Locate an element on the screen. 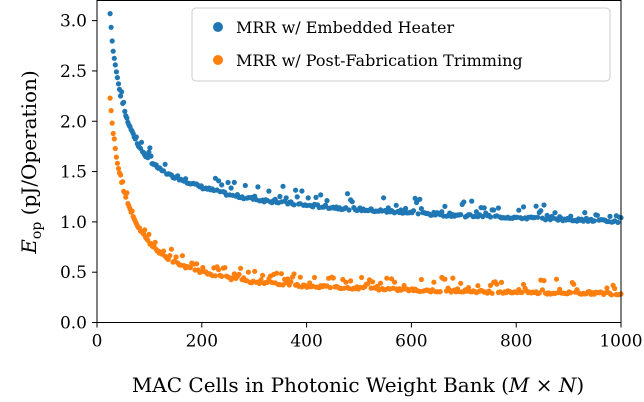  y-tick-label: 3.0 is located at coordinates (73, 22).